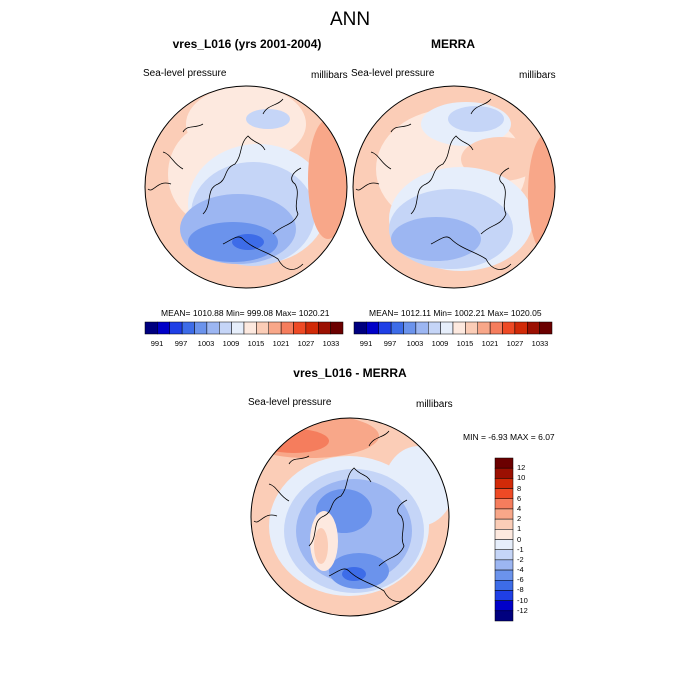 Image resolution: width=700 pixels, height=700 pixels. I want to click on panel3-title: vres_L016 - MERRA, so click(350, 373).